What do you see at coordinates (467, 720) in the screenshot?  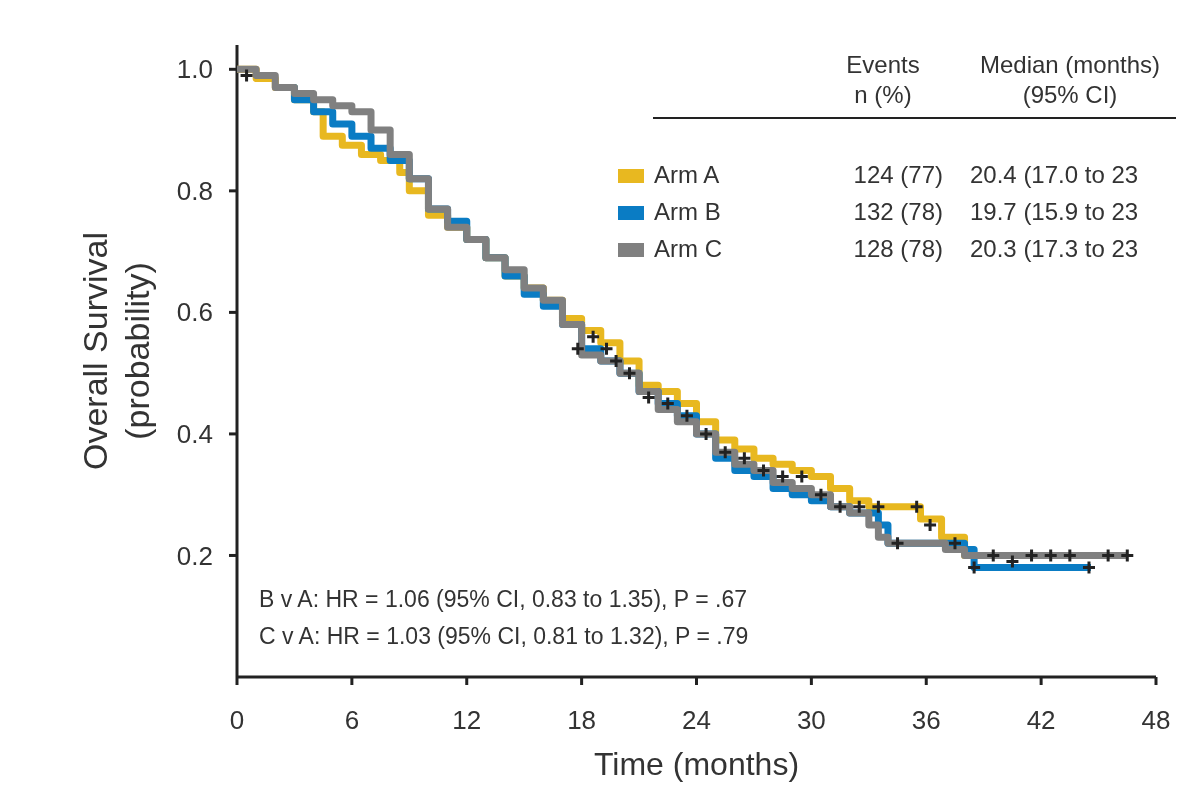 I see `x-tick-label: 12` at bounding box center [467, 720].